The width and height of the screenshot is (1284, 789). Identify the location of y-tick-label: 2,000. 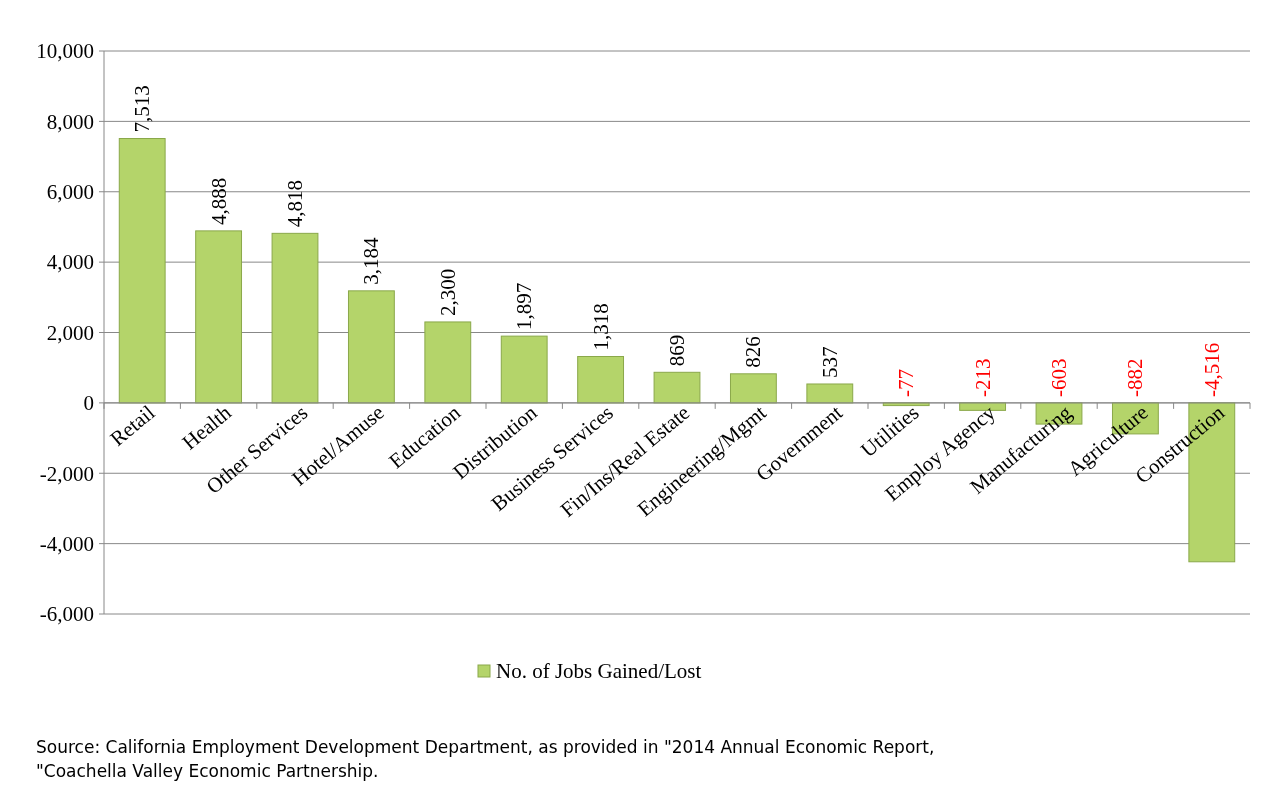
(70, 332).